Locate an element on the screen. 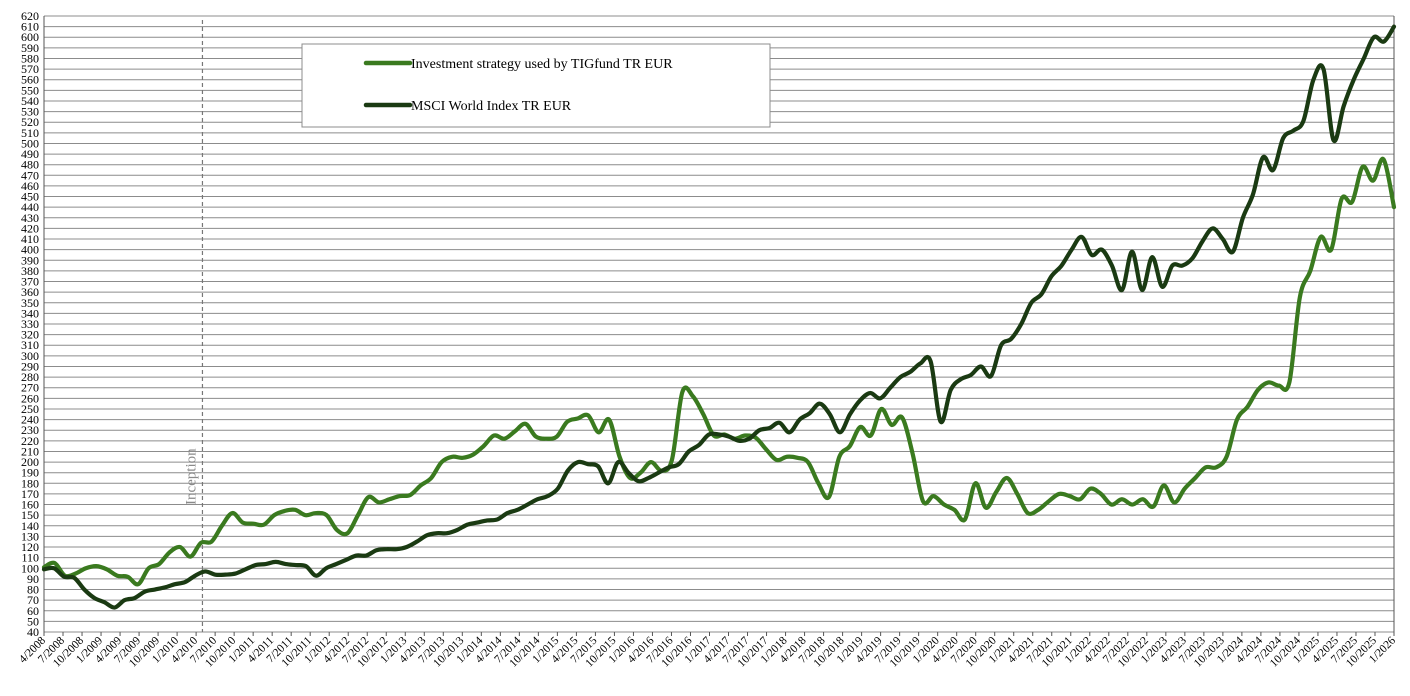 The width and height of the screenshot is (1410, 696). y-tick-label: 310 is located at coordinates (30, 345).